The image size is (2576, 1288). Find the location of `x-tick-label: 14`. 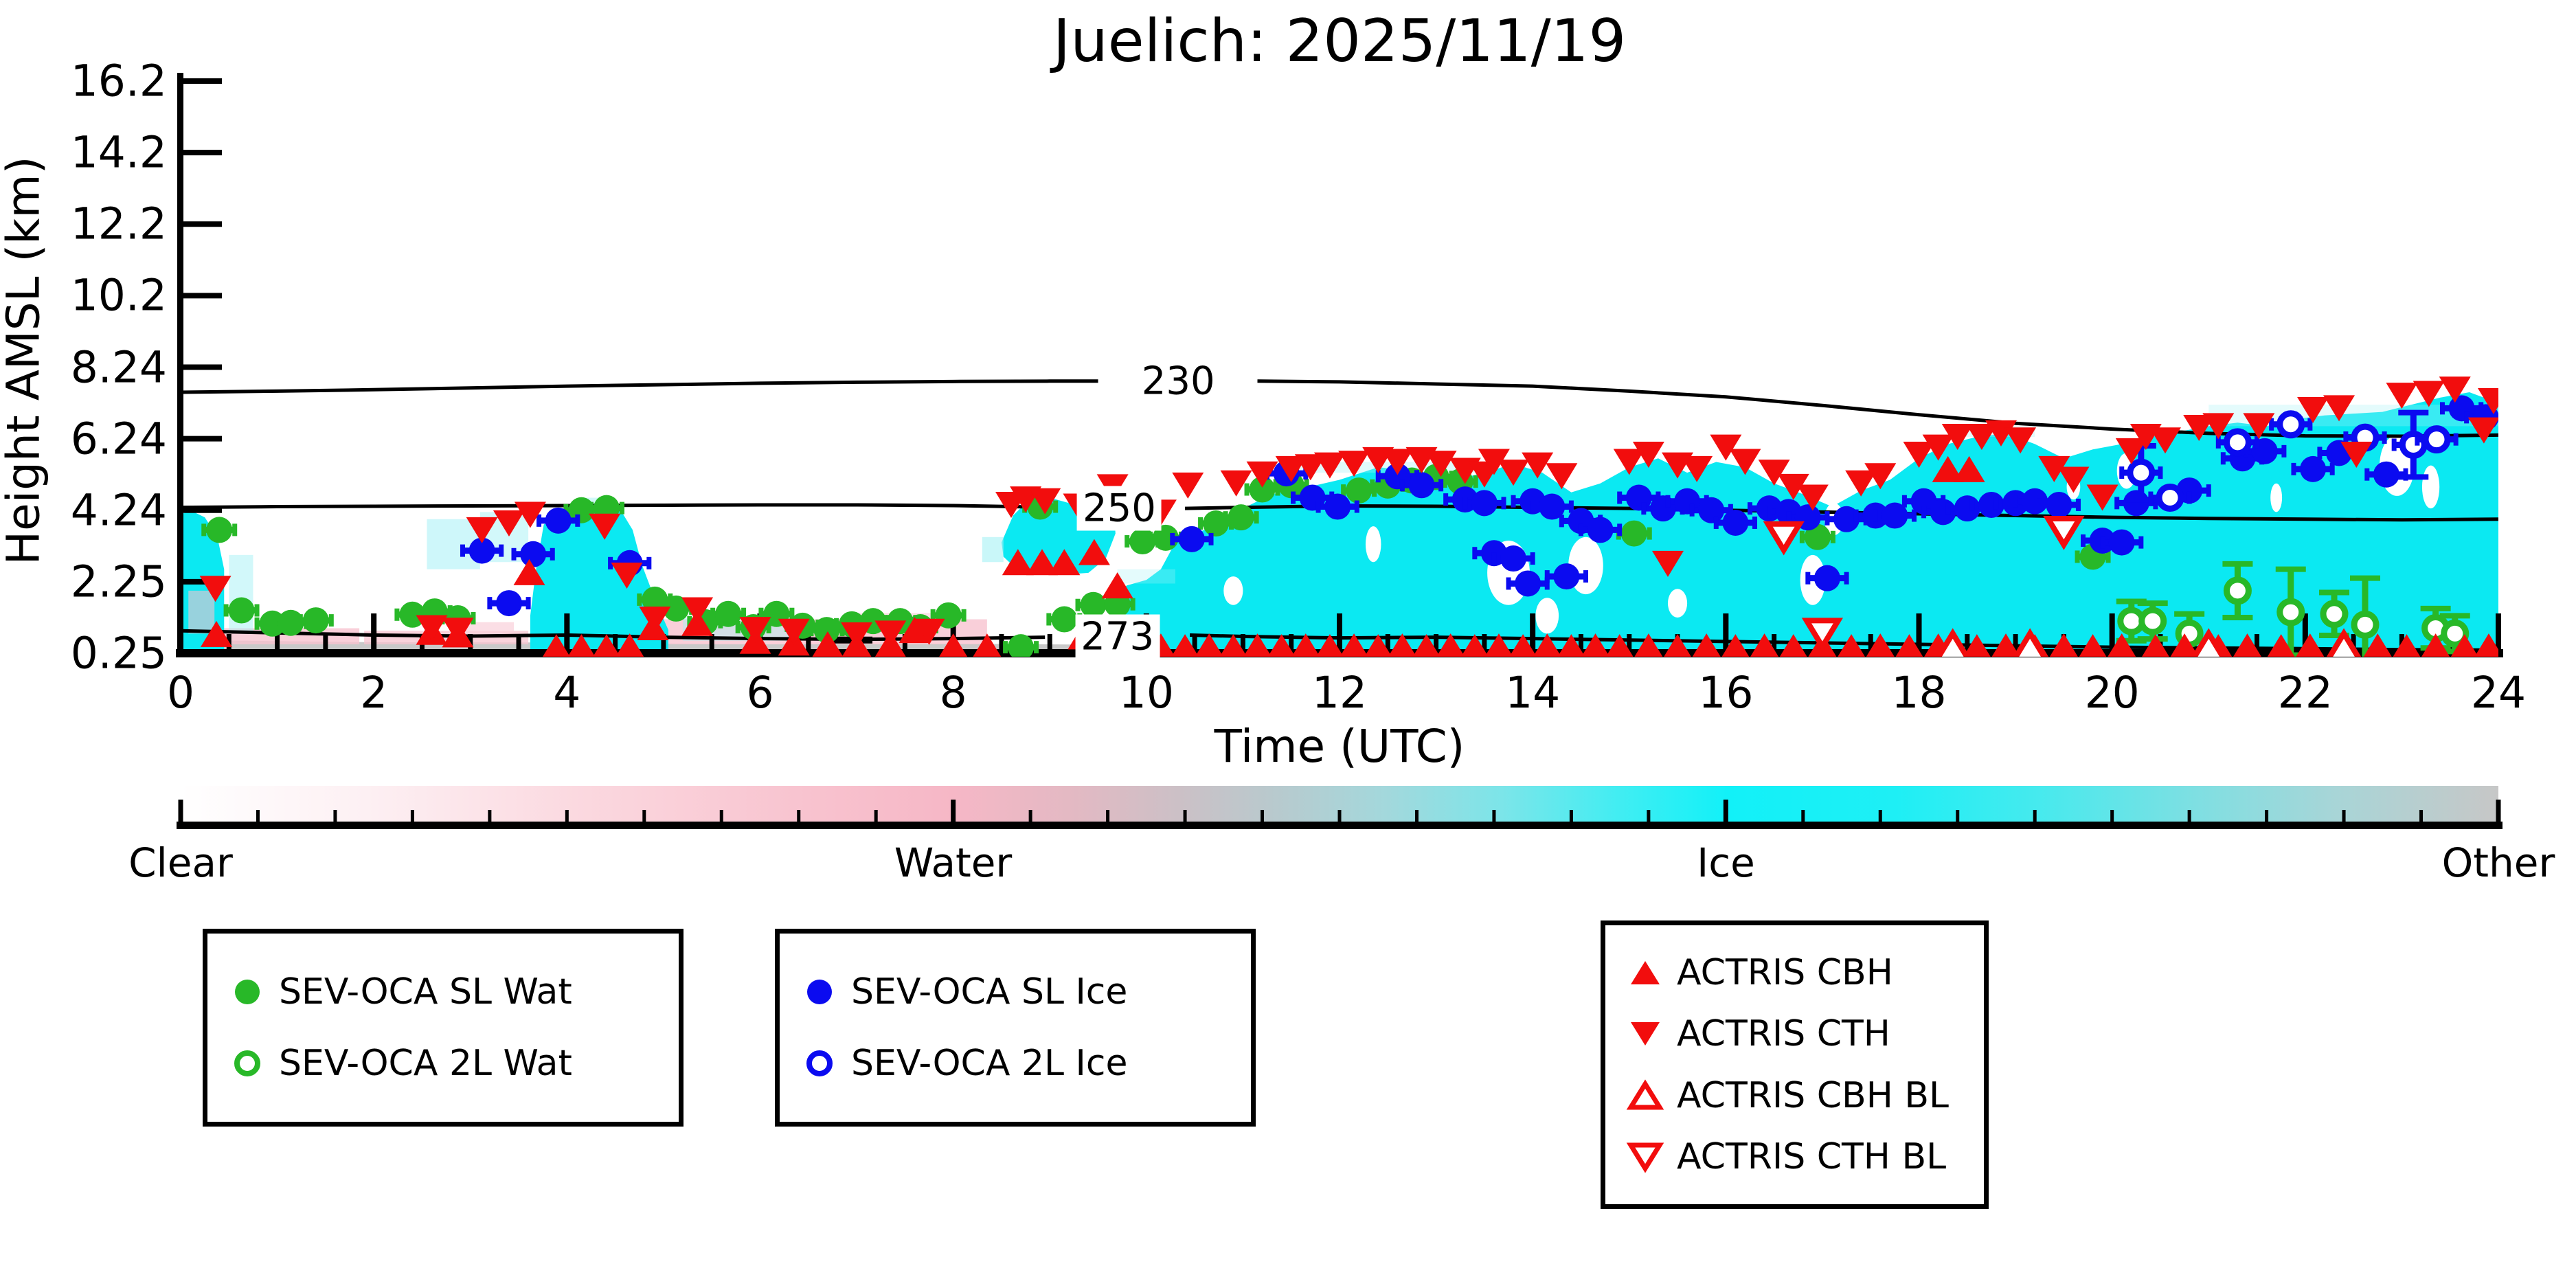

x-tick-label: 14 is located at coordinates (1533, 693).